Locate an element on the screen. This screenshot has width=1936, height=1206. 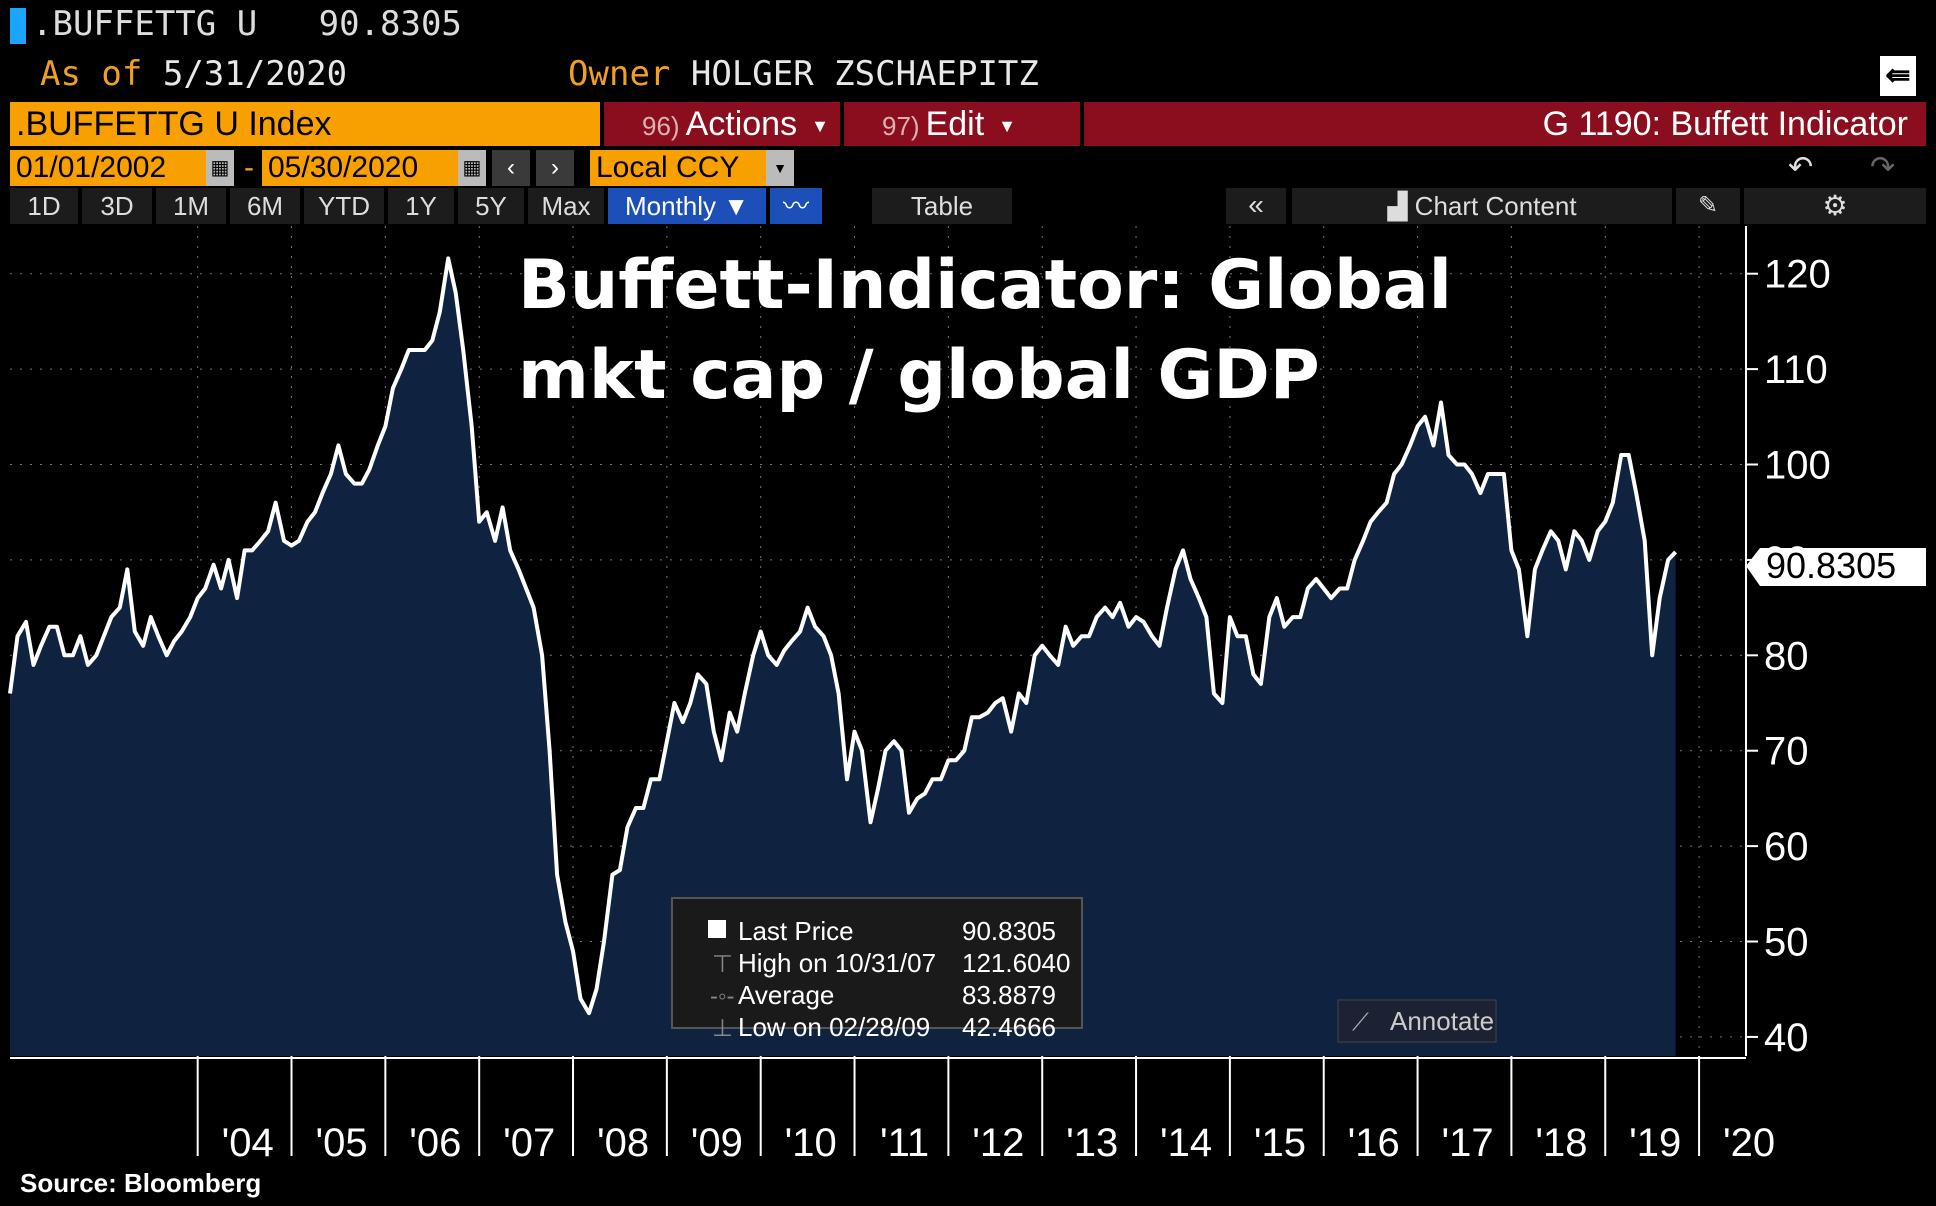
x-tick-label: '17 is located at coordinates (1467, 1143).